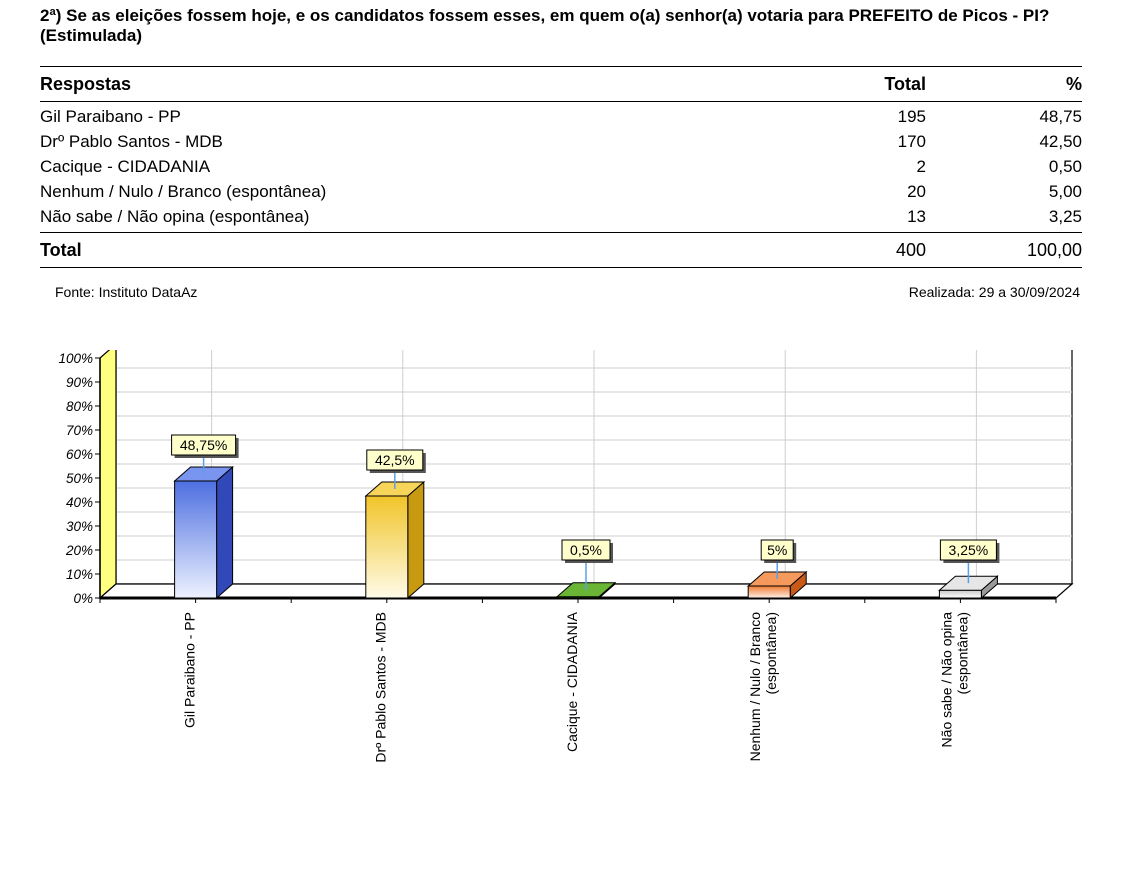  I want to click on data-label: 0,5%, so click(586, 550).